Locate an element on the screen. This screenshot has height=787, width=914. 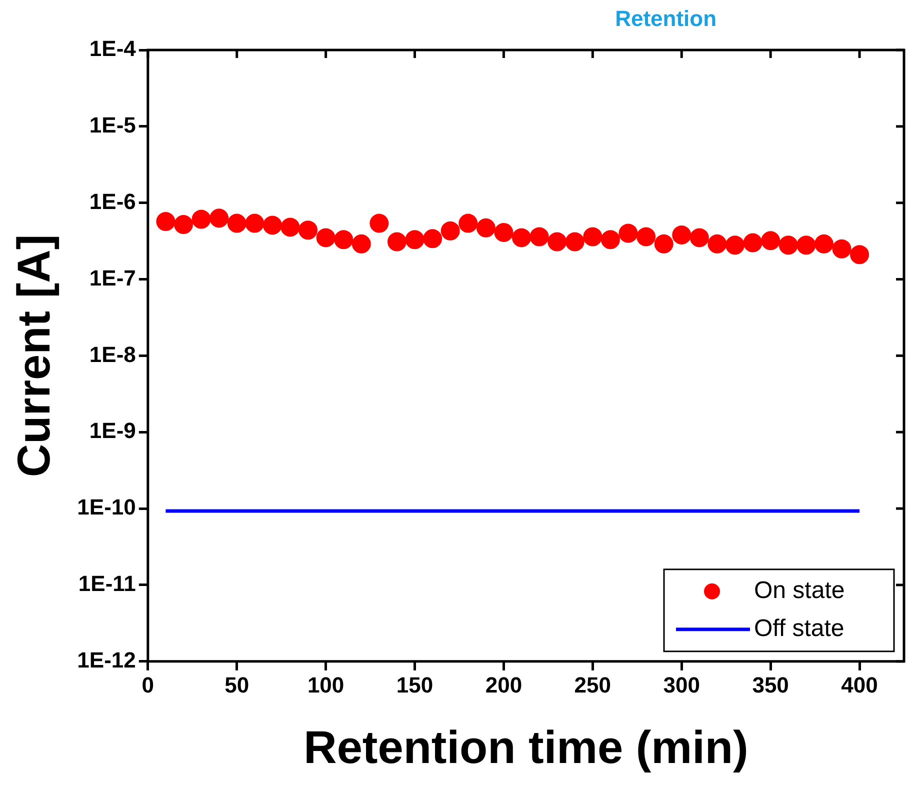
y-tick-label: 1E-4 is located at coordinates (113, 49).